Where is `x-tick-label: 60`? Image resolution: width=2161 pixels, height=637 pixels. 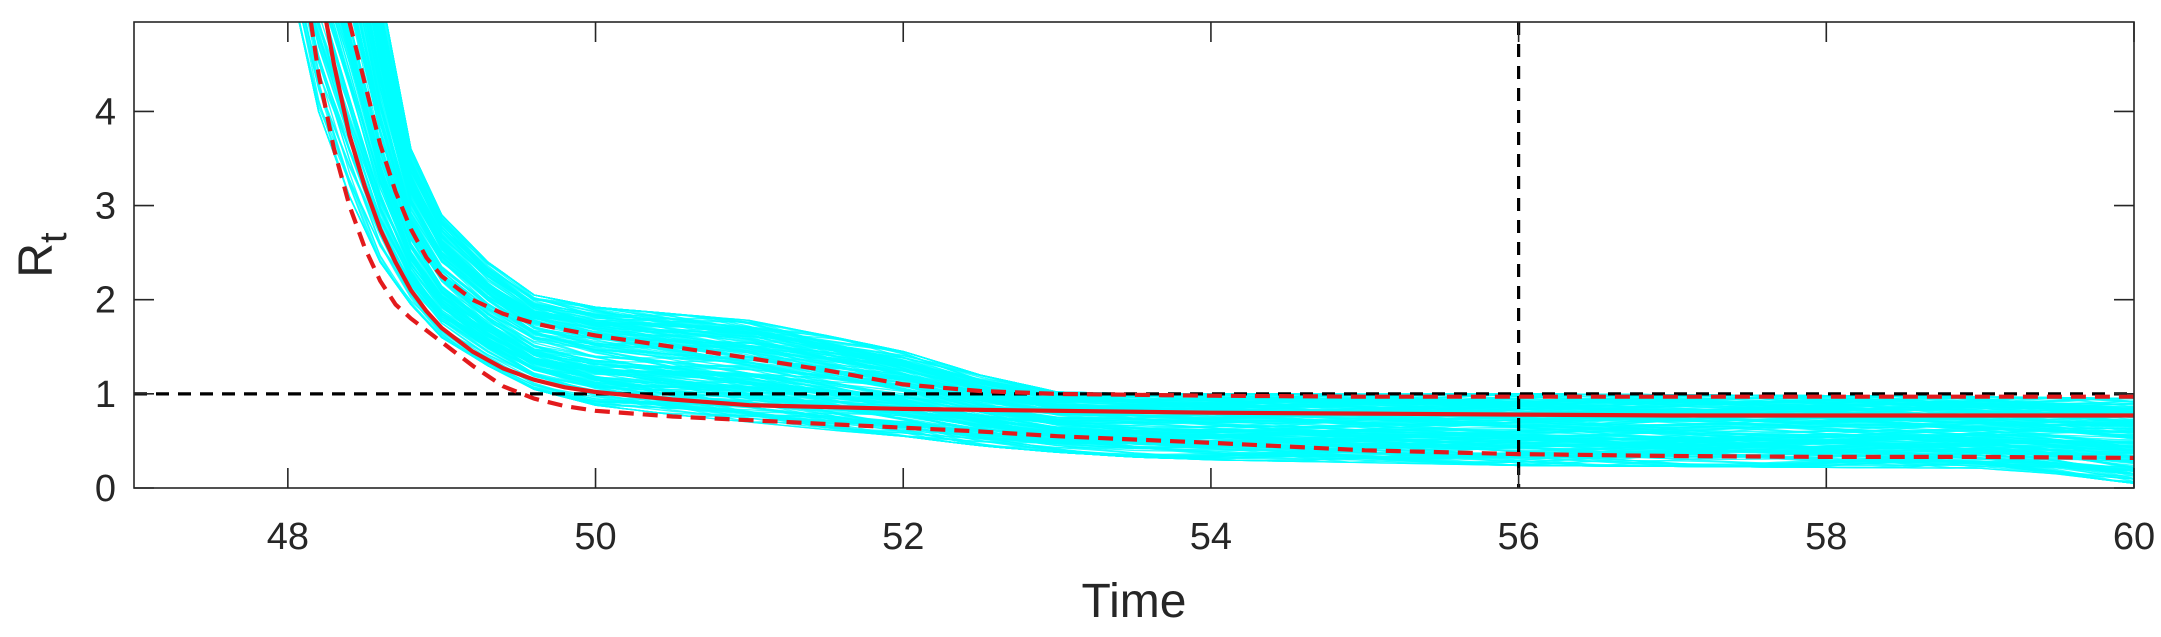 x-tick-label: 60 is located at coordinates (2134, 537).